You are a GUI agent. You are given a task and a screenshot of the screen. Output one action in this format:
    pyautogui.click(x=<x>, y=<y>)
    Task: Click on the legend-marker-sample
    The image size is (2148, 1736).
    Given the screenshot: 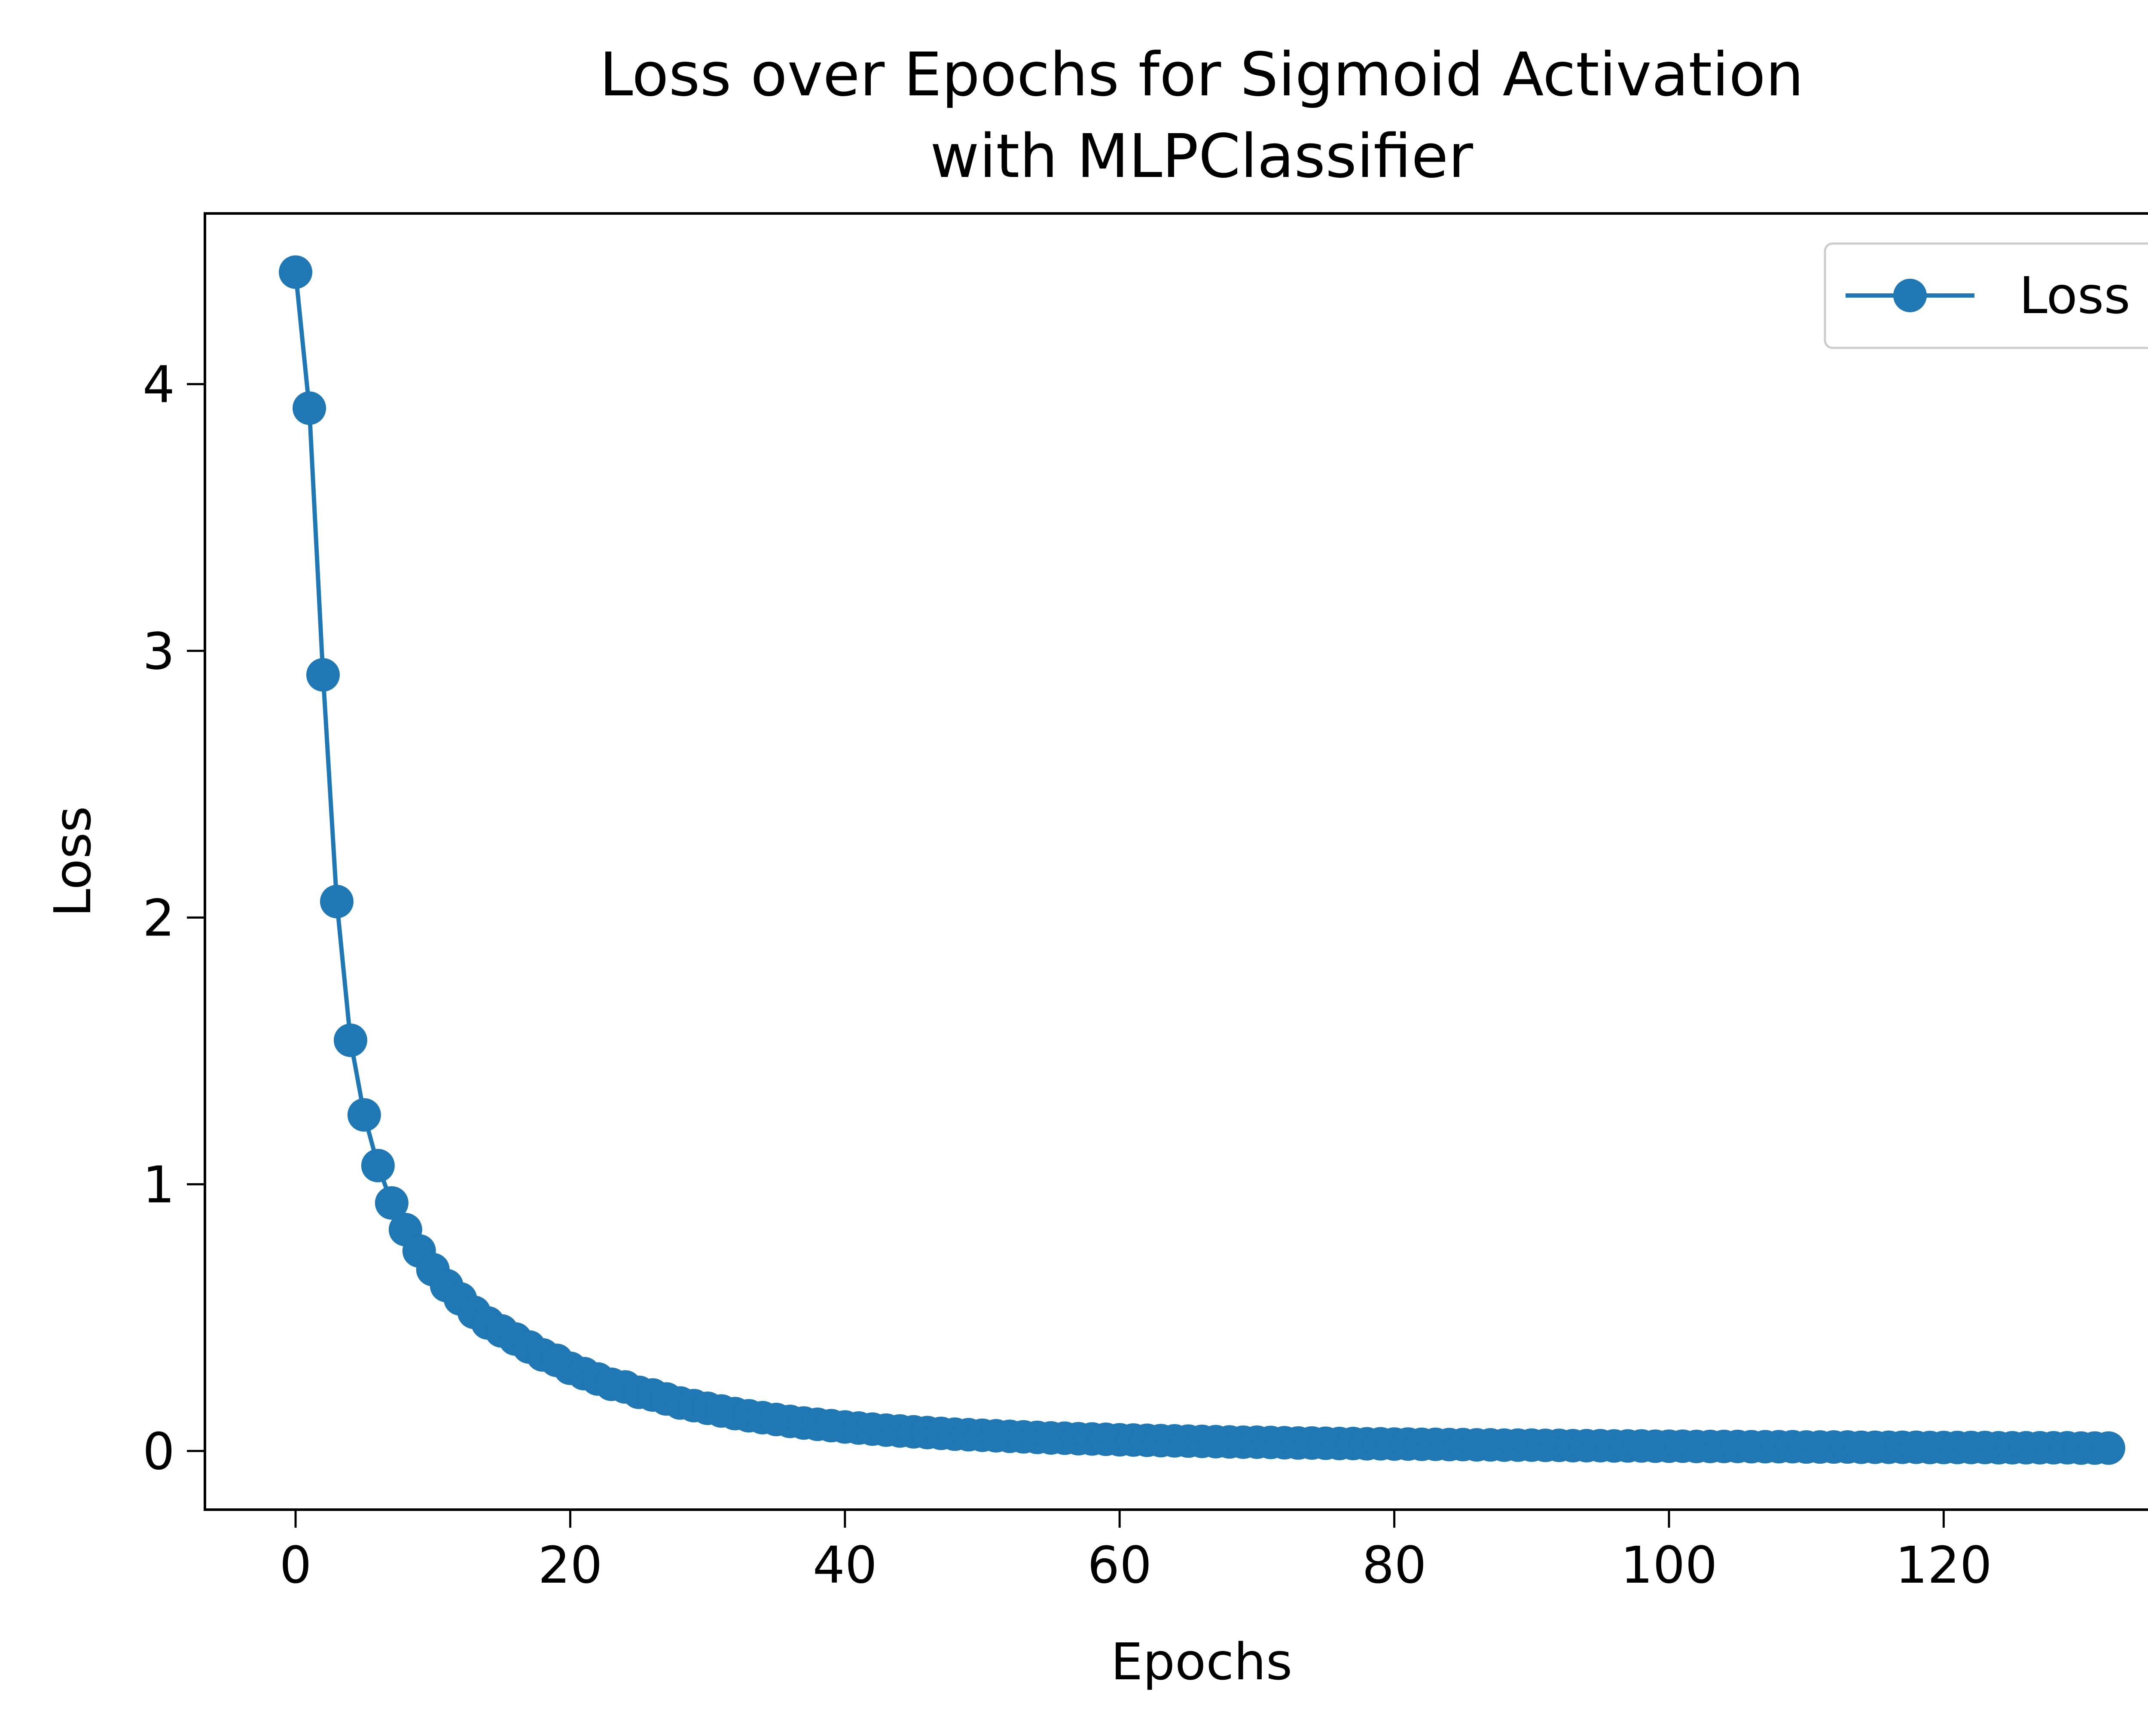 What is the action you would take?
    pyautogui.click(x=1910, y=295)
    